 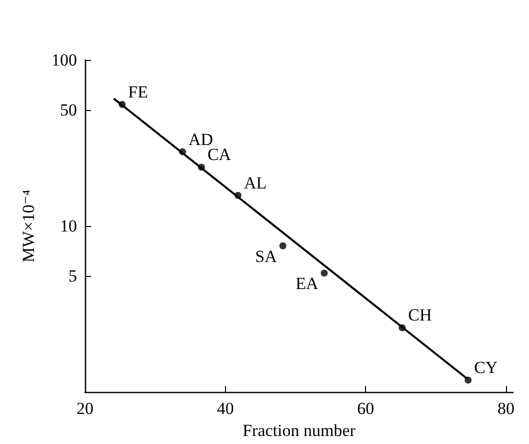 What do you see at coordinates (225, 408) in the screenshot?
I see `x-tick-label: 40` at bounding box center [225, 408].